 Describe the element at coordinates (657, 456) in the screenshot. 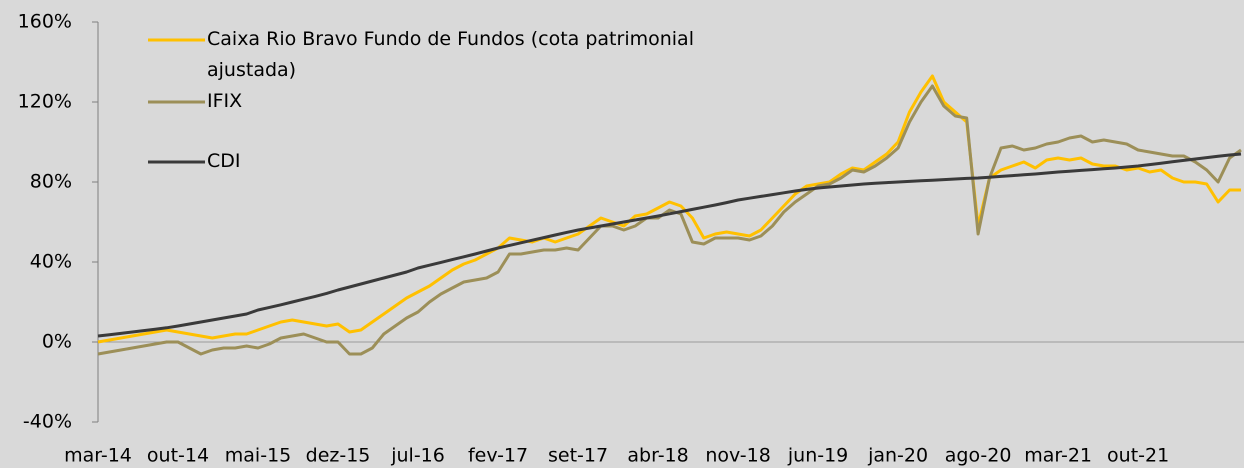

I see `x-tick-label: abr-18` at that location.